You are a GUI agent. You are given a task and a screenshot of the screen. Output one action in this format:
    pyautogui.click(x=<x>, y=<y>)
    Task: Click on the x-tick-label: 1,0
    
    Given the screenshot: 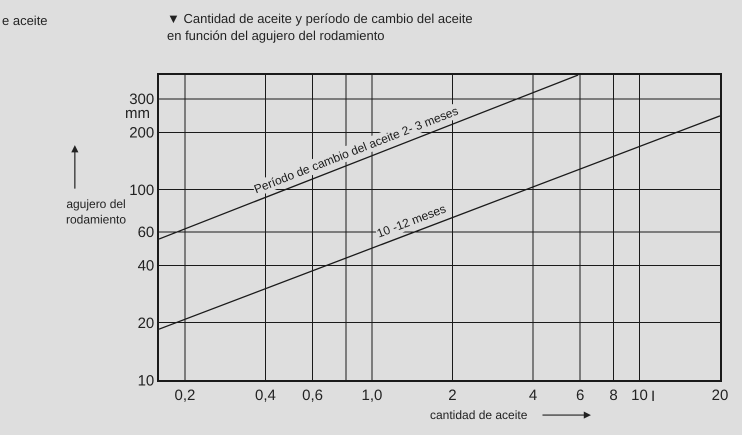 What is the action you would take?
    pyautogui.click(x=372, y=395)
    